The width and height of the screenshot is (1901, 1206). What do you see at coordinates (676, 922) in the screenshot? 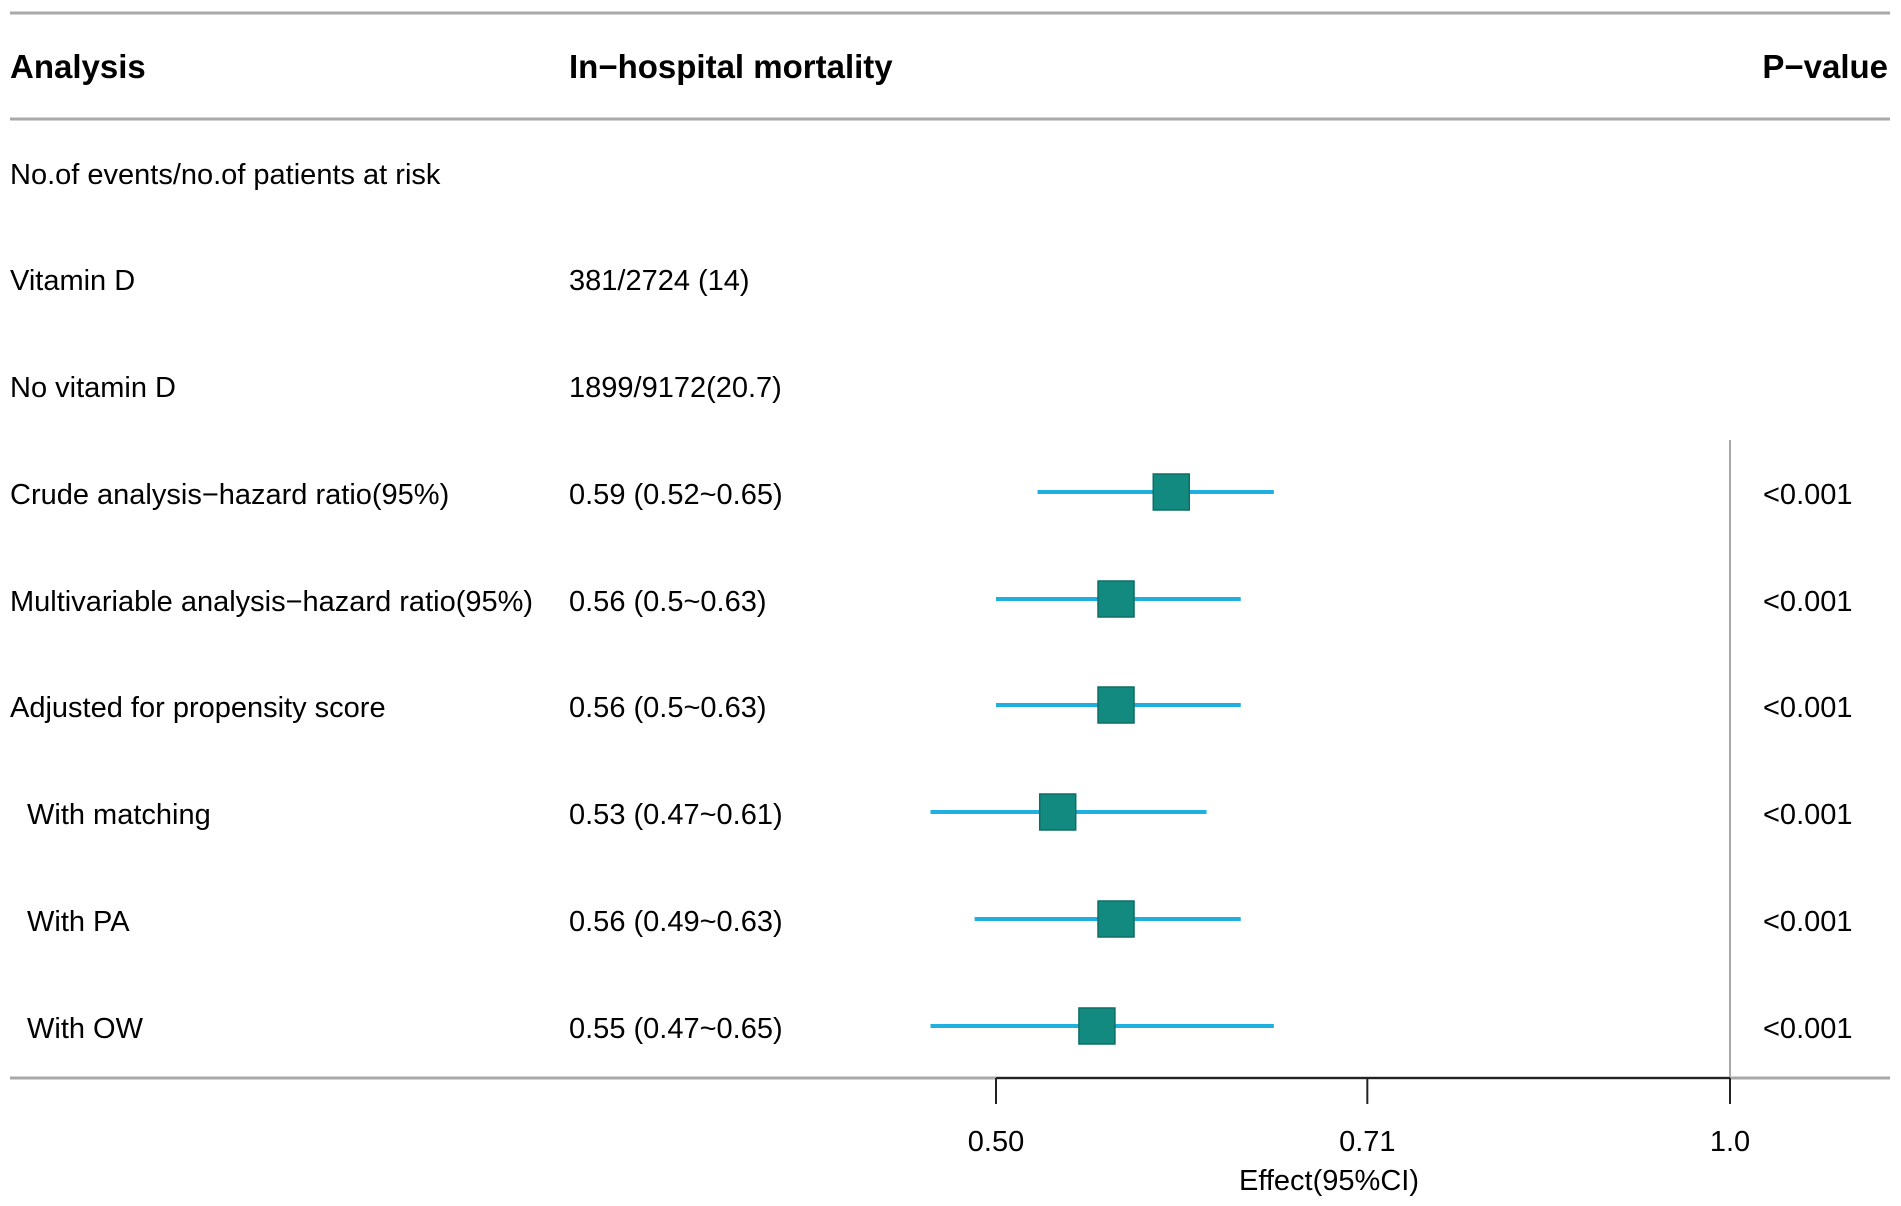
I see `estimate-text: 0.56 (0.49~0.63)` at bounding box center [676, 922].